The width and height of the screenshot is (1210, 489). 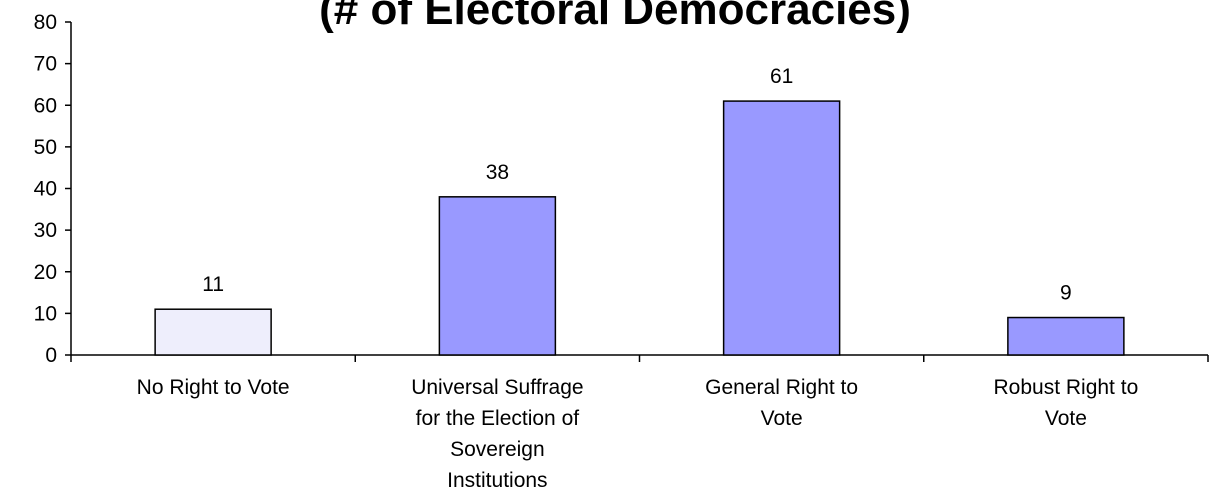 I want to click on data-label: 9, so click(x=1066, y=293).